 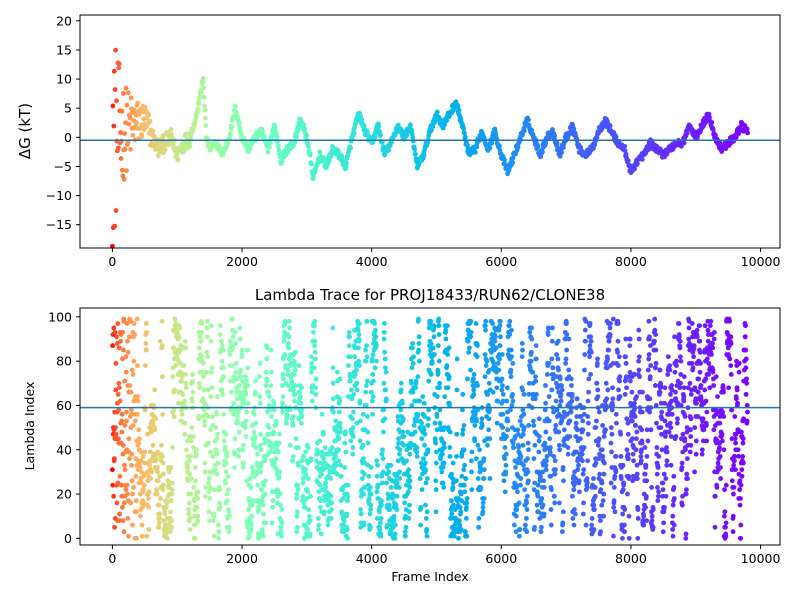 I want to click on y-tick-label: 80, so click(x=64, y=361).